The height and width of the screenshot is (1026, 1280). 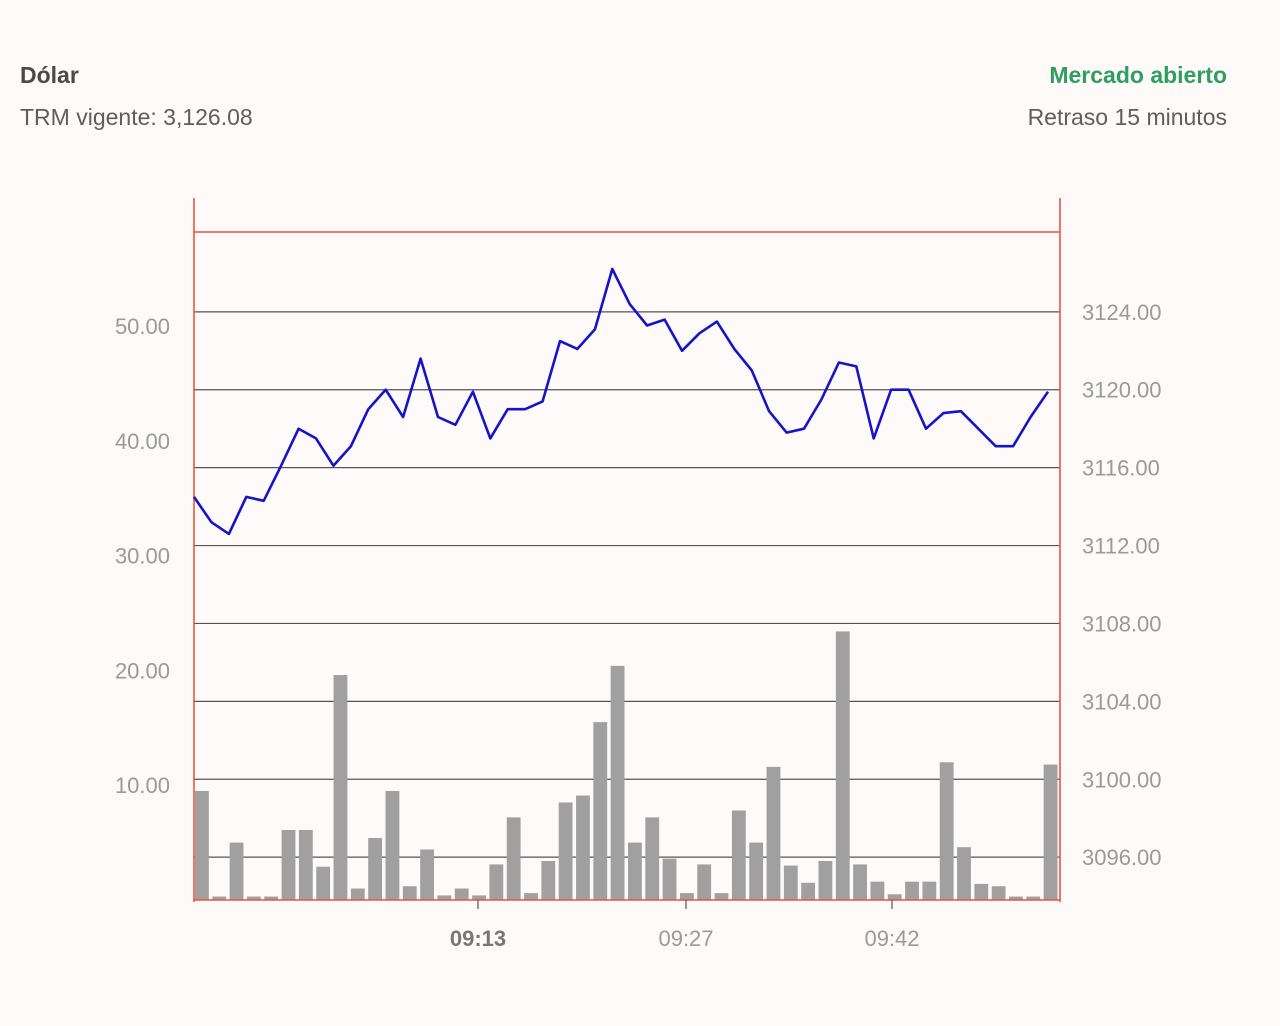 I want to click on right-axis-tick-label: 3124.00, so click(x=1122, y=312).